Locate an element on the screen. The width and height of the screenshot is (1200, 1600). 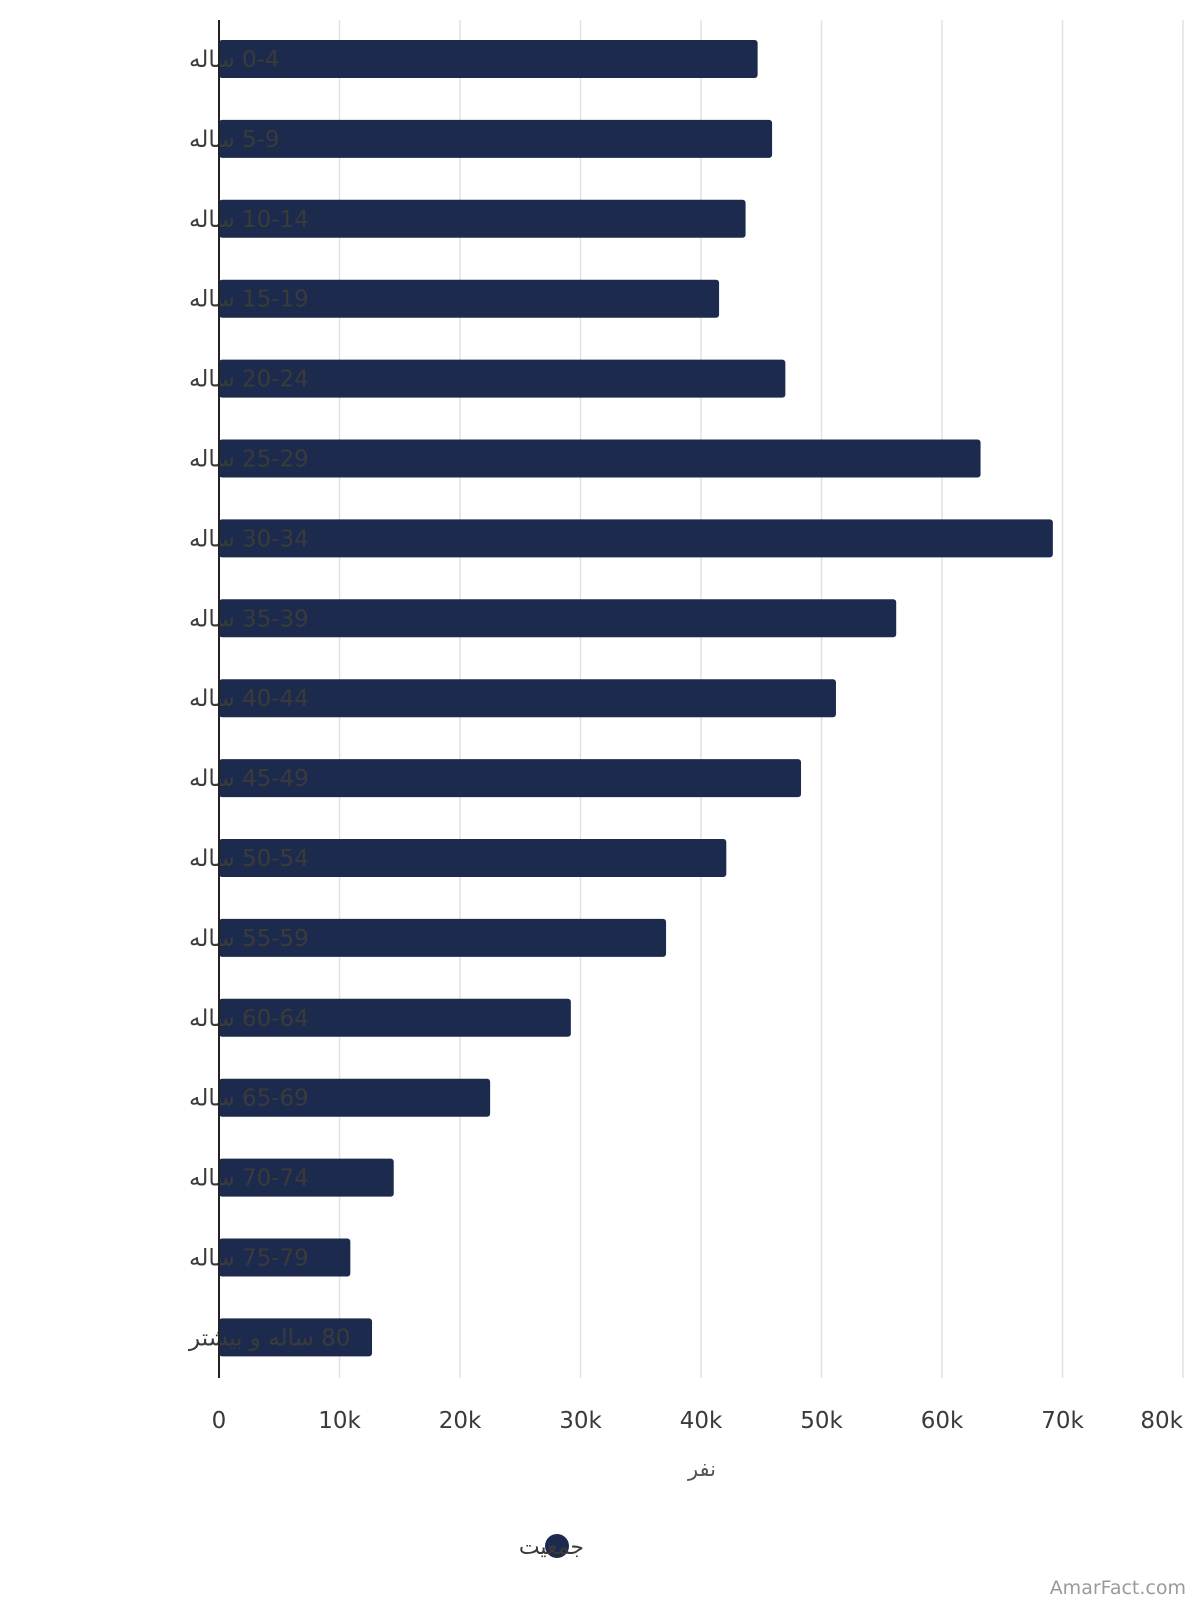
category-label: 80 ساله و بیشتر is located at coordinates (269, 1338).